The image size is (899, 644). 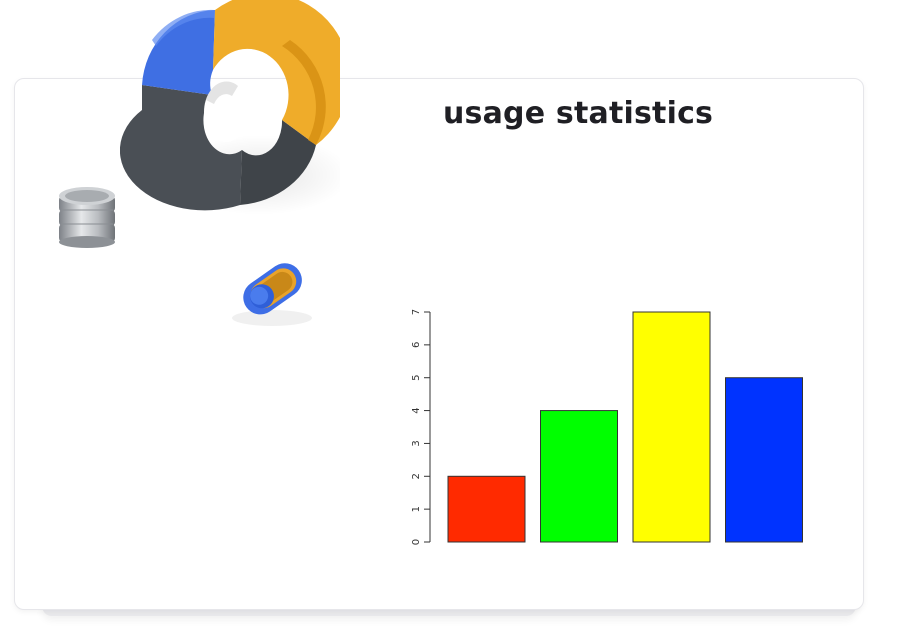 What do you see at coordinates (416, 509) in the screenshot?
I see `y-tick-label: 1` at bounding box center [416, 509].